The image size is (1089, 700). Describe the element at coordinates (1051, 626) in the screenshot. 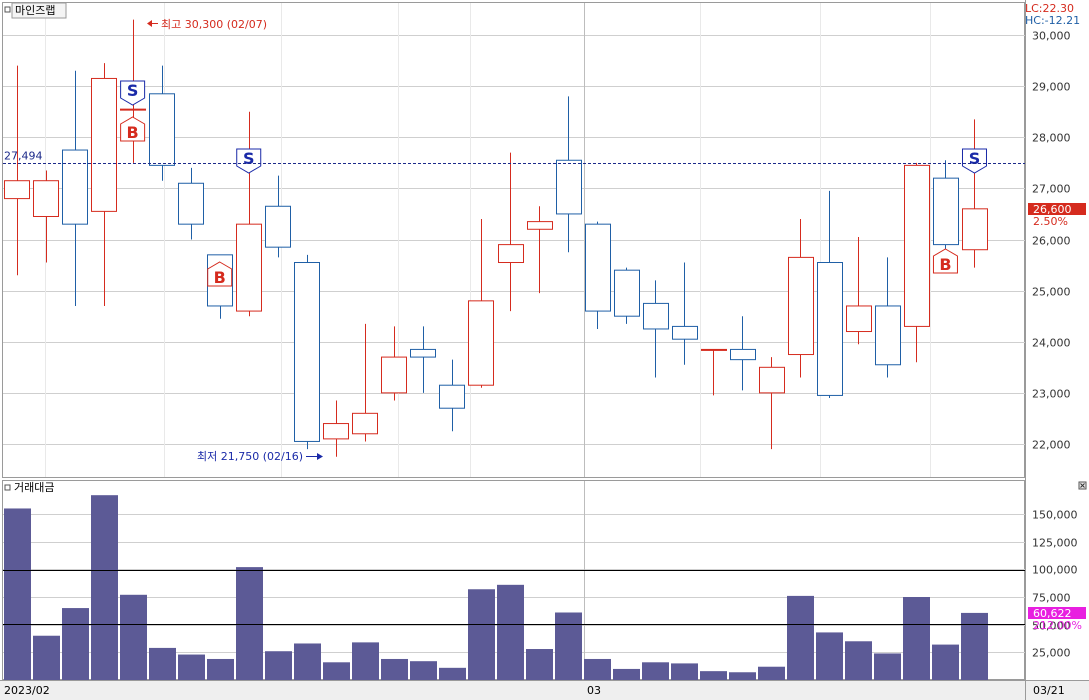

I see `volume-tick-label: 50,000` at that location.